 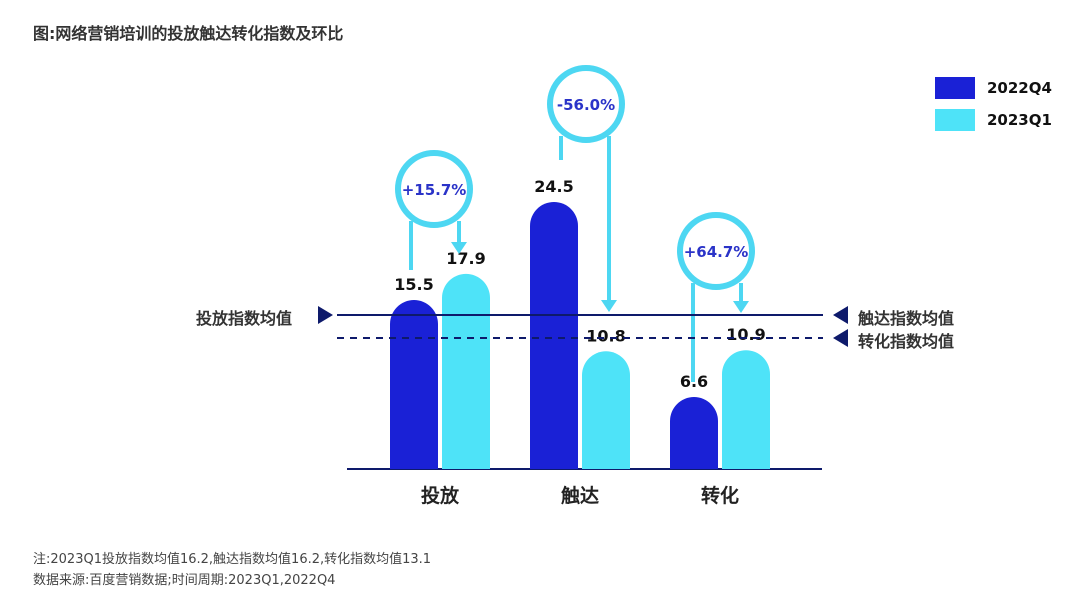 I want to click on category-label-toufang: 投放, so click(x=440, y=495).